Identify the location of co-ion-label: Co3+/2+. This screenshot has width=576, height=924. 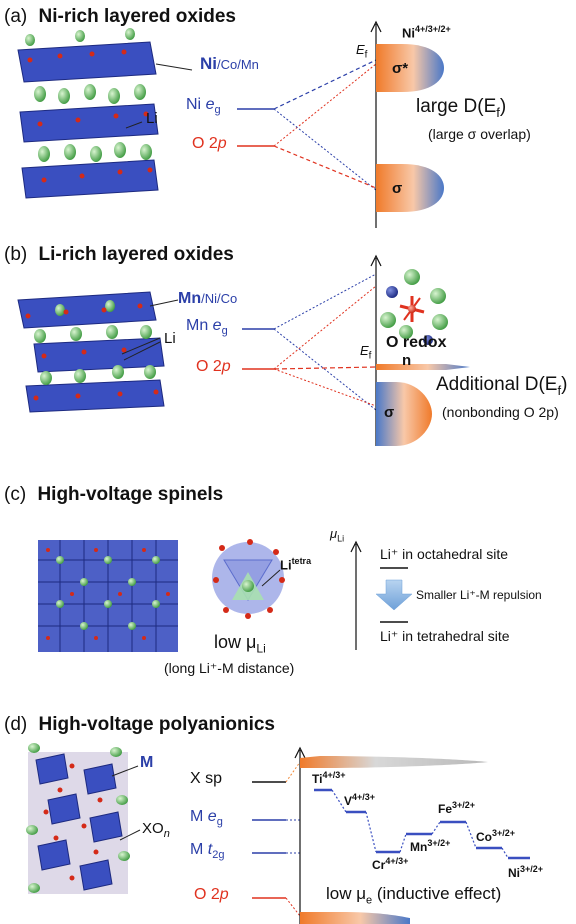
(496, 836).